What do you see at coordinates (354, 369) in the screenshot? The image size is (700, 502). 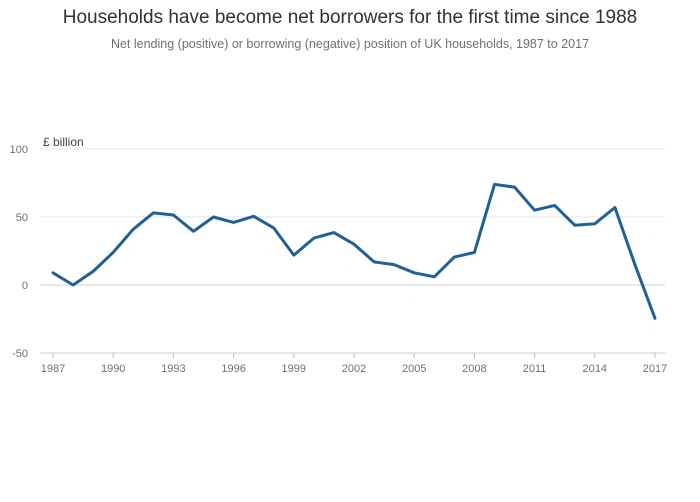 I see `x-tick-label: 2002` at bounding box center [354, 369].